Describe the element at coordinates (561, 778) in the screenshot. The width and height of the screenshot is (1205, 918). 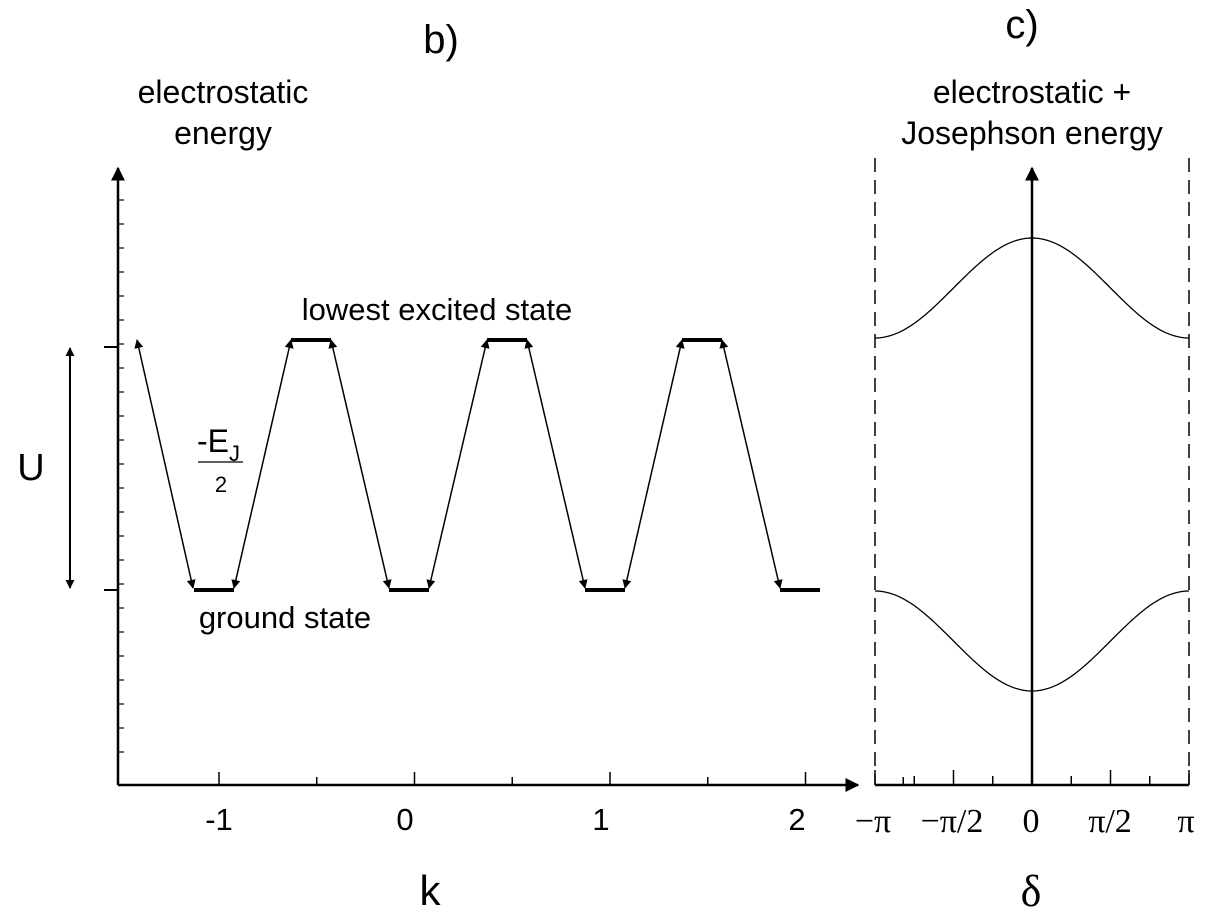
I see `x-ticks` at that location.